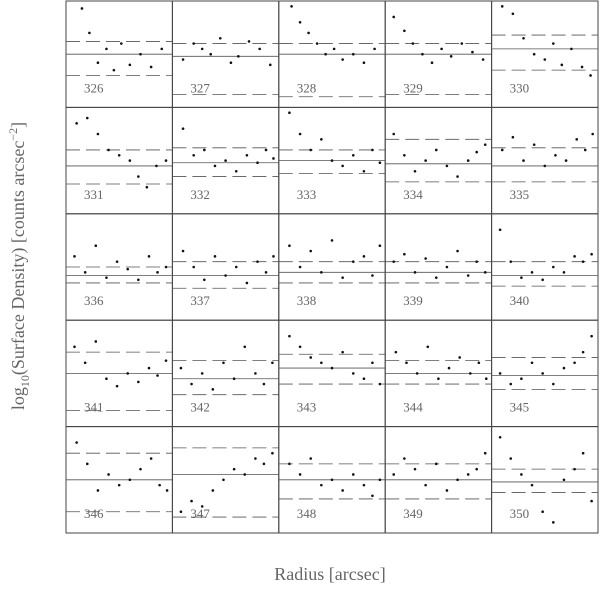 The height and width of the screenshot is (600, 600). What do you see at coordinates (94, 300) in the screenshot?
I see `panel-label: 336` at bounding box center [94, 300].